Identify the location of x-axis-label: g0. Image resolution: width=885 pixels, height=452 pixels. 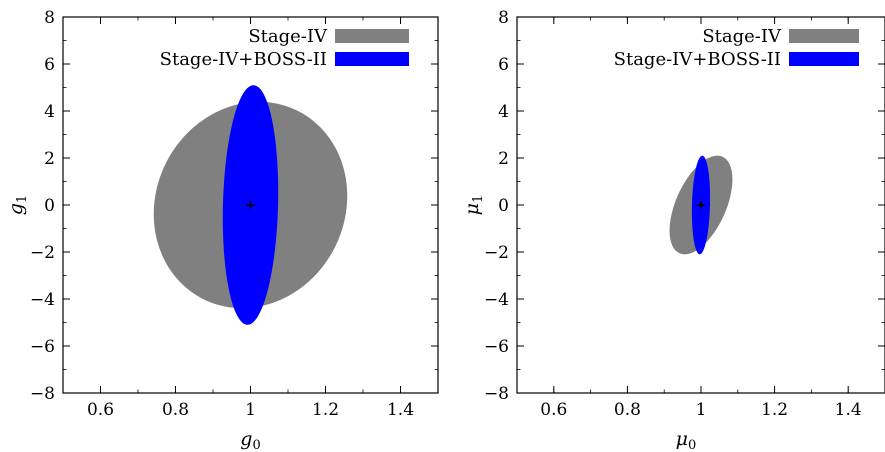
(250, 440).